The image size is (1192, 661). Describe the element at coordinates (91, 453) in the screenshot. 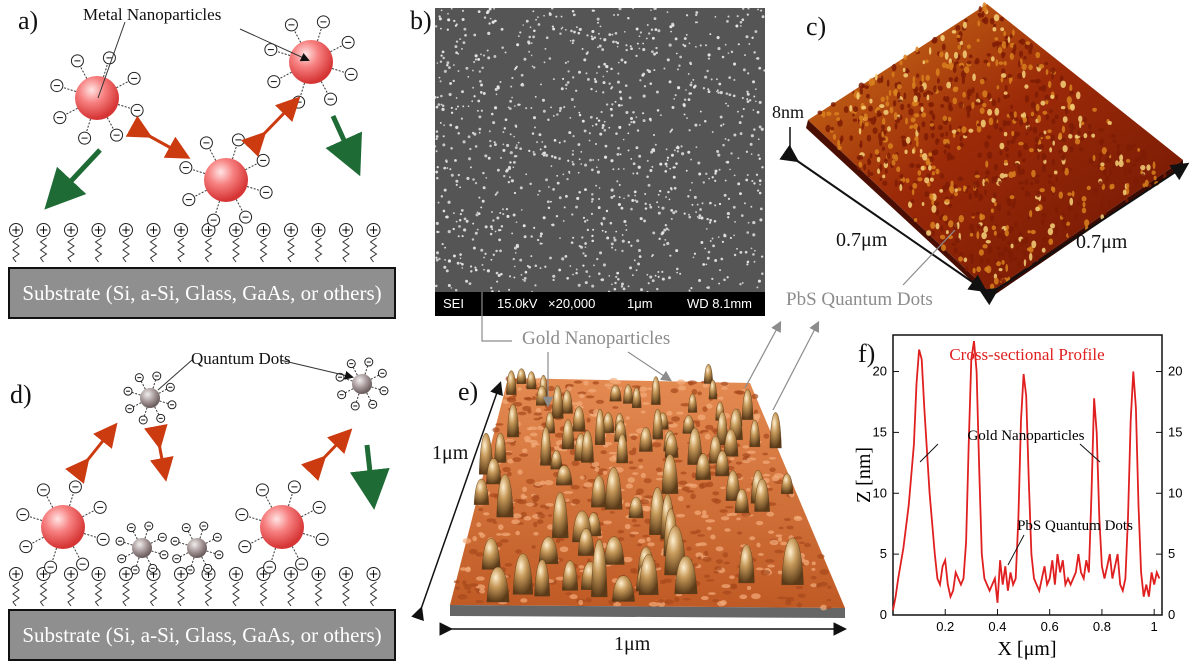

I see `interaction-arrow-d1` at that location.